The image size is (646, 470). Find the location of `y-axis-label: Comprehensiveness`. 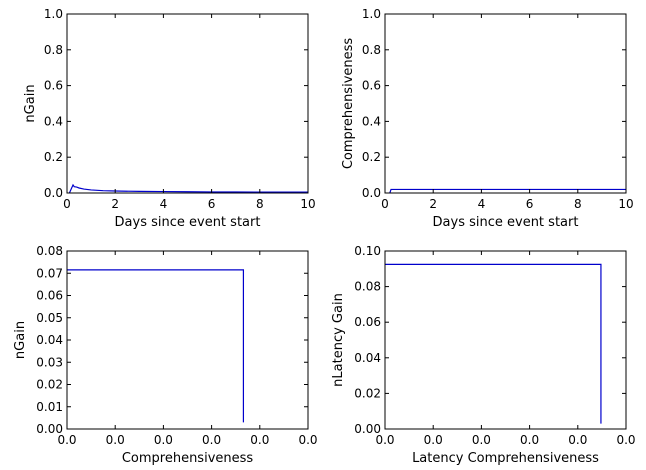

y-axis-label: Comprehensiveness is located at coordinates (348, 104).